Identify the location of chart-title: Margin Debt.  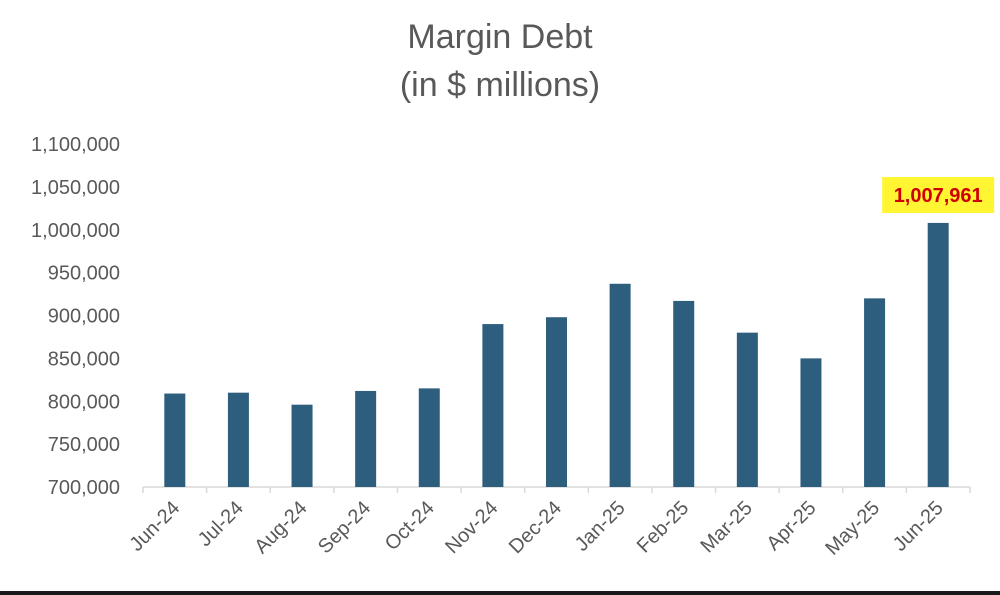
(500, 37).